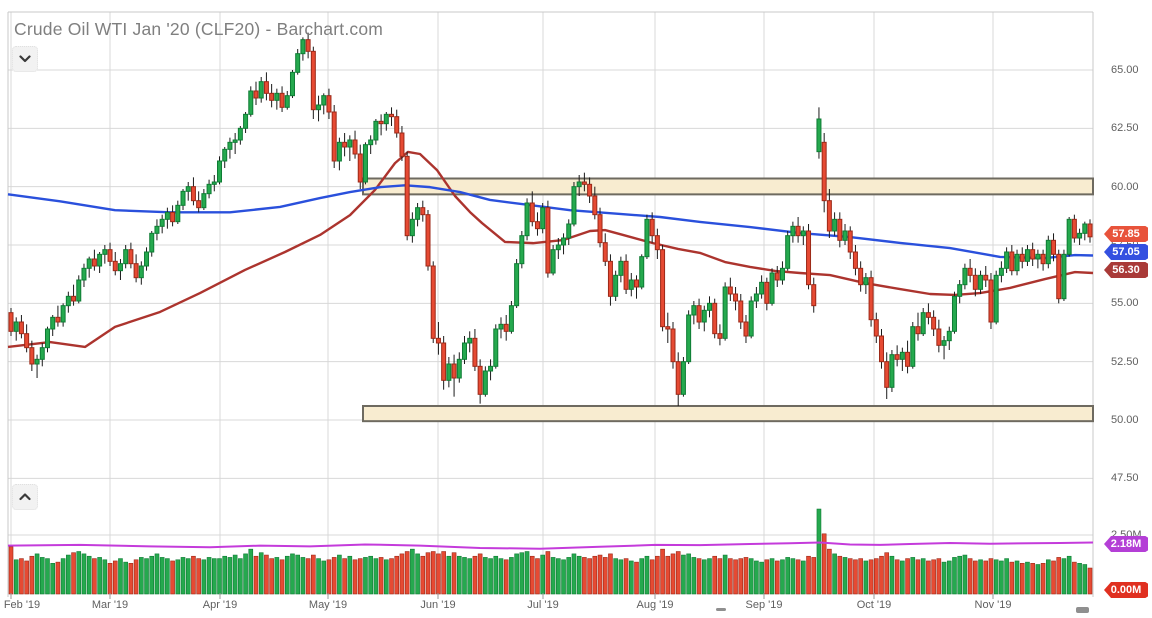 This screenshot has height=618, width=1152. Describe the element at coordinates (550, 545) in the screenshot. I see `open-interest-line` at that location.